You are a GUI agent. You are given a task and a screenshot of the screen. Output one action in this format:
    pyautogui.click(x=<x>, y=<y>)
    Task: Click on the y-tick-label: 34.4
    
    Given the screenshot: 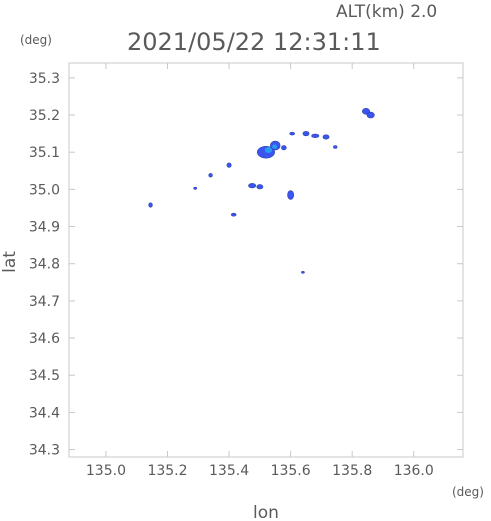 What is the action you would take?
    pyautogui.click(x=44, y=413)
    